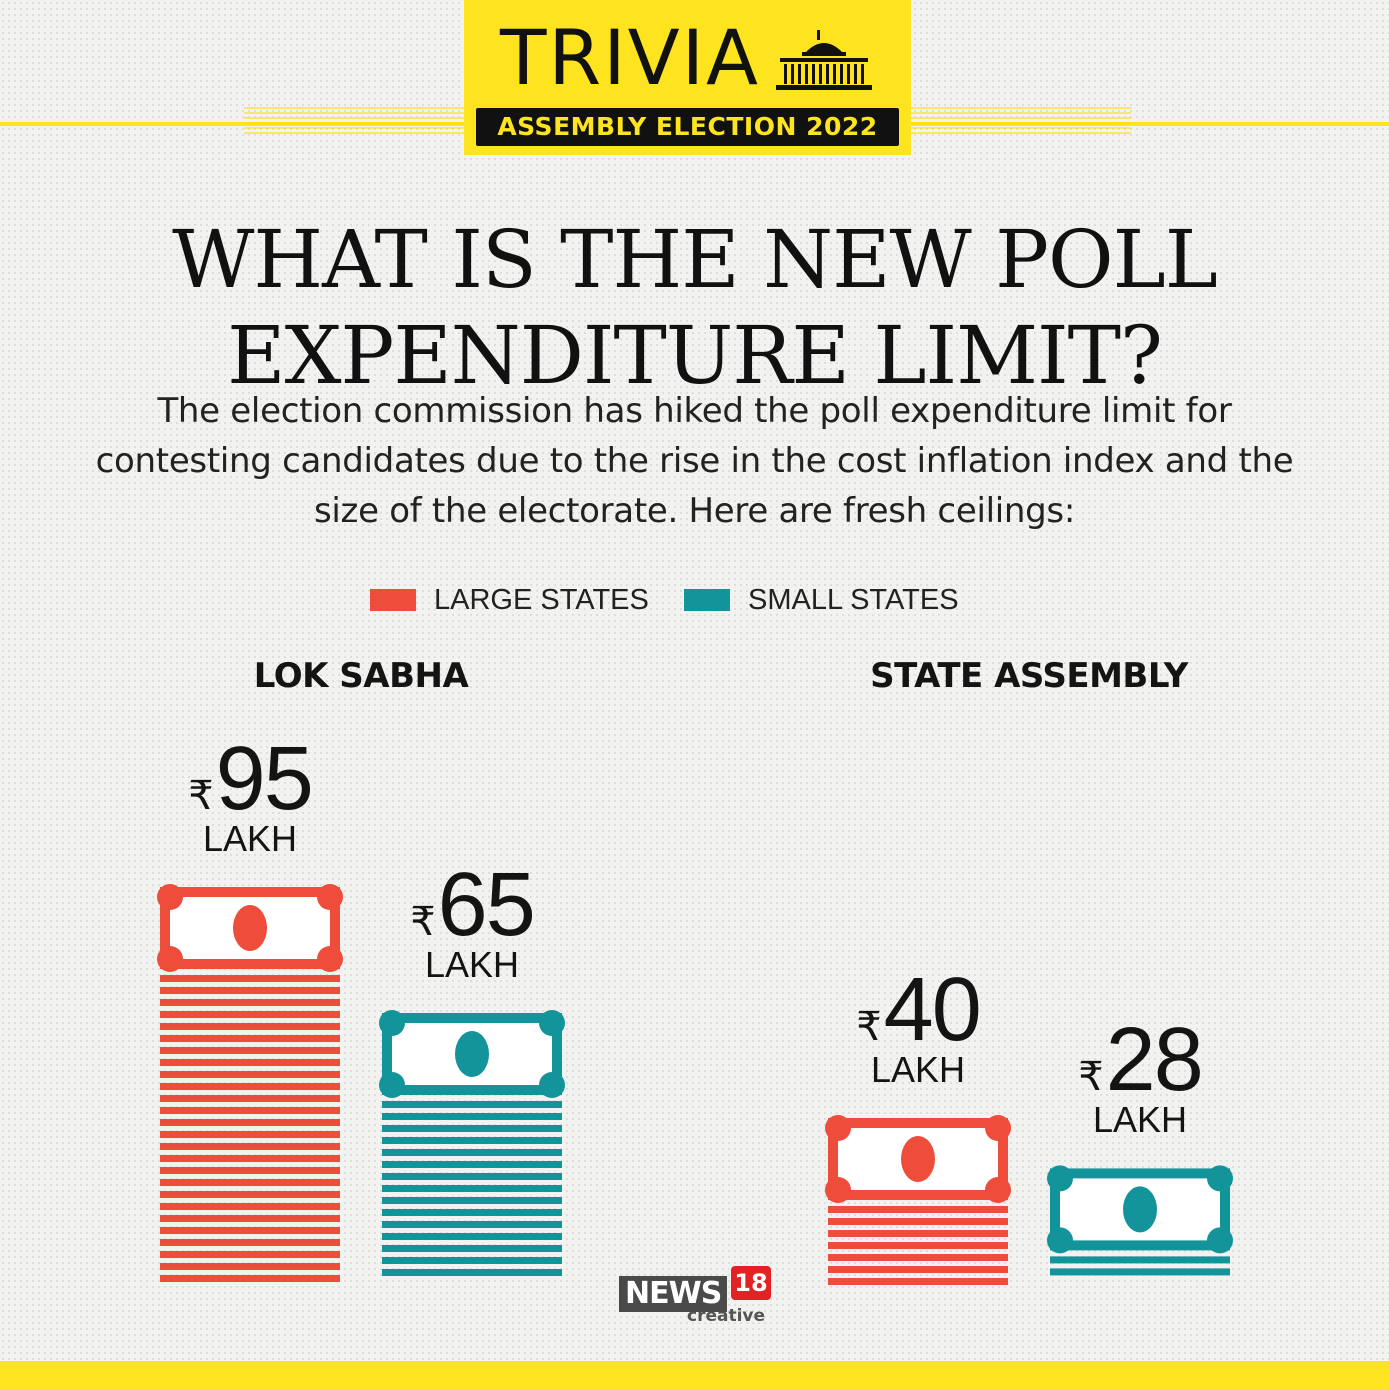 The width and height of the screenshot is (1389, 1389). Describe the element at coordinates (694, 308) in the screenshot. I see `page-title: WHAT IS THE NEW POLL EXPENDITURE LIMIT?` at that location.